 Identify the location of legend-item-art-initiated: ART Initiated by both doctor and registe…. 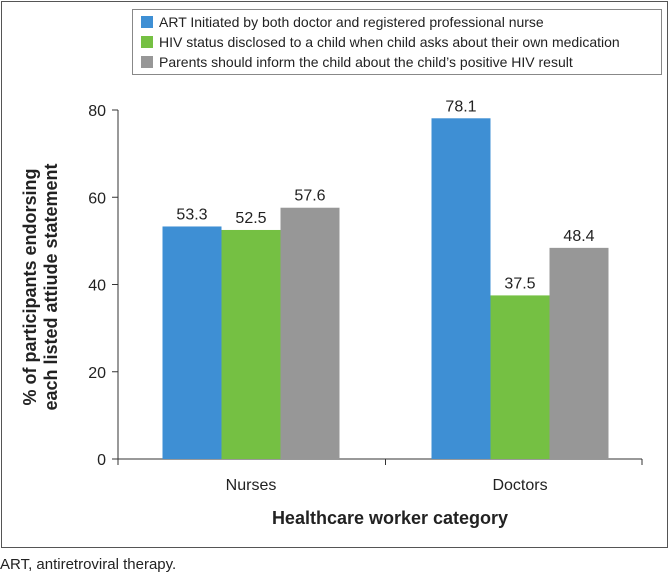
(401, 22).